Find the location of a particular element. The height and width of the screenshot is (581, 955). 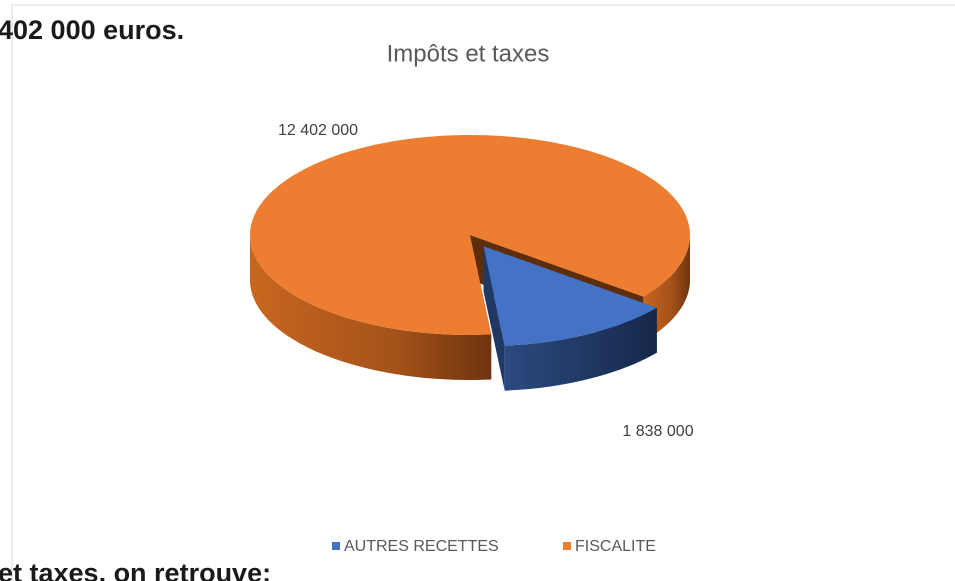

slice-side is located at coordinates (494, 318).